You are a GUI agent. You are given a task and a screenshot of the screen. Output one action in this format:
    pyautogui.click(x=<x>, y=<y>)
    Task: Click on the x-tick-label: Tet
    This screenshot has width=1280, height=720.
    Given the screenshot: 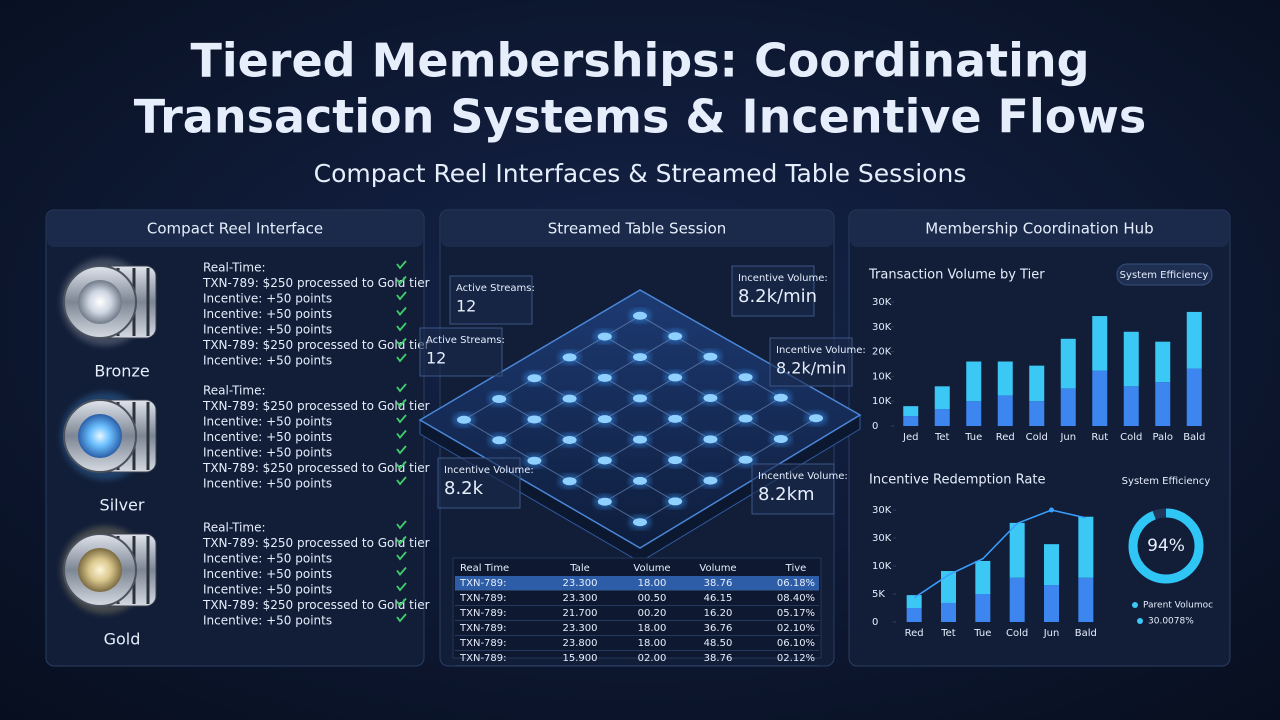 What is the action you would take?
    pyautogui.click(x=948, y=633)
    